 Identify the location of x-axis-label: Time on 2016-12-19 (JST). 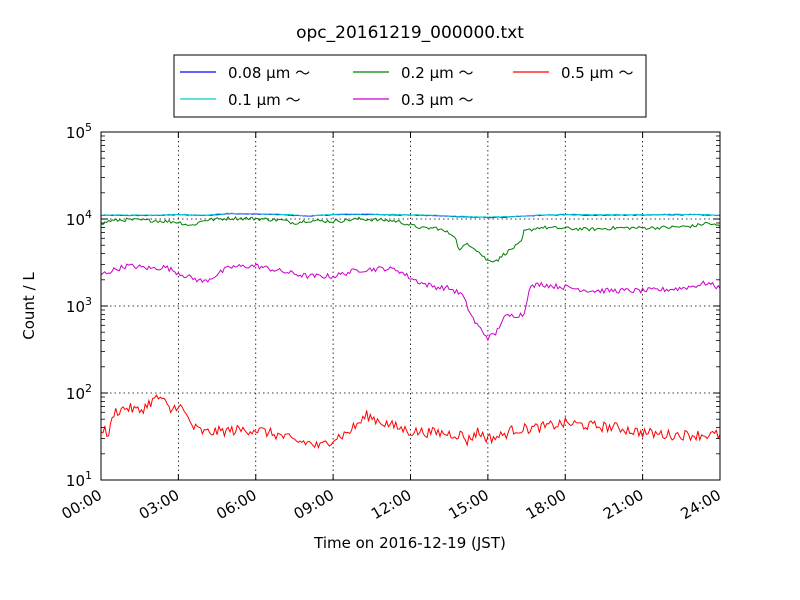
(409, 543).